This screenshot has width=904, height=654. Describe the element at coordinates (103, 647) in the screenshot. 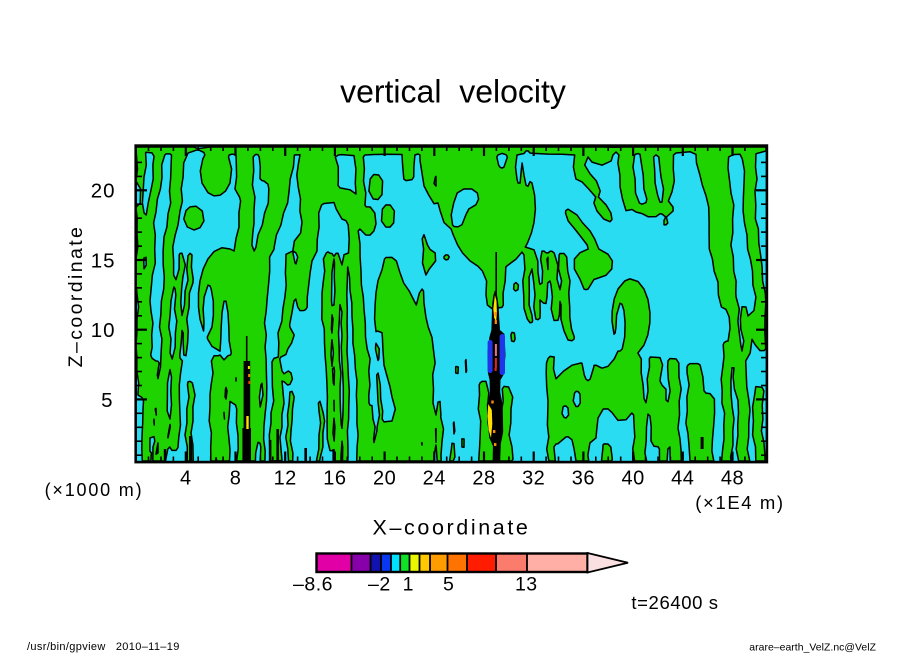

I see `svg-text: /usr/bin/gpview 2010–11–19` at that location.